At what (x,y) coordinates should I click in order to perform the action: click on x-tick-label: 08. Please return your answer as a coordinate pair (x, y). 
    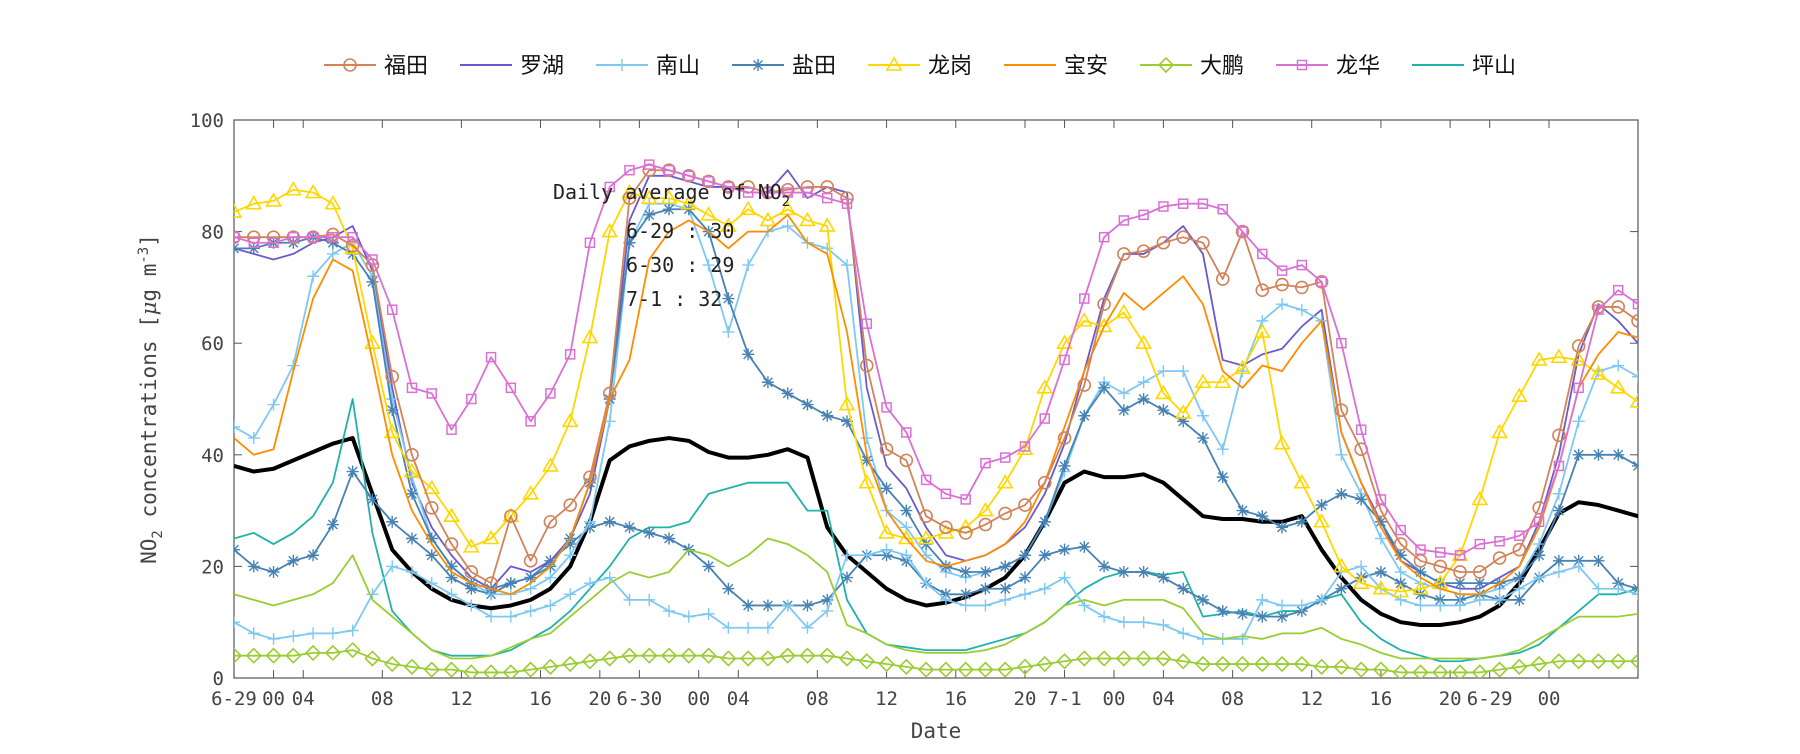
    Looking at the image, I should click on (817, 699).